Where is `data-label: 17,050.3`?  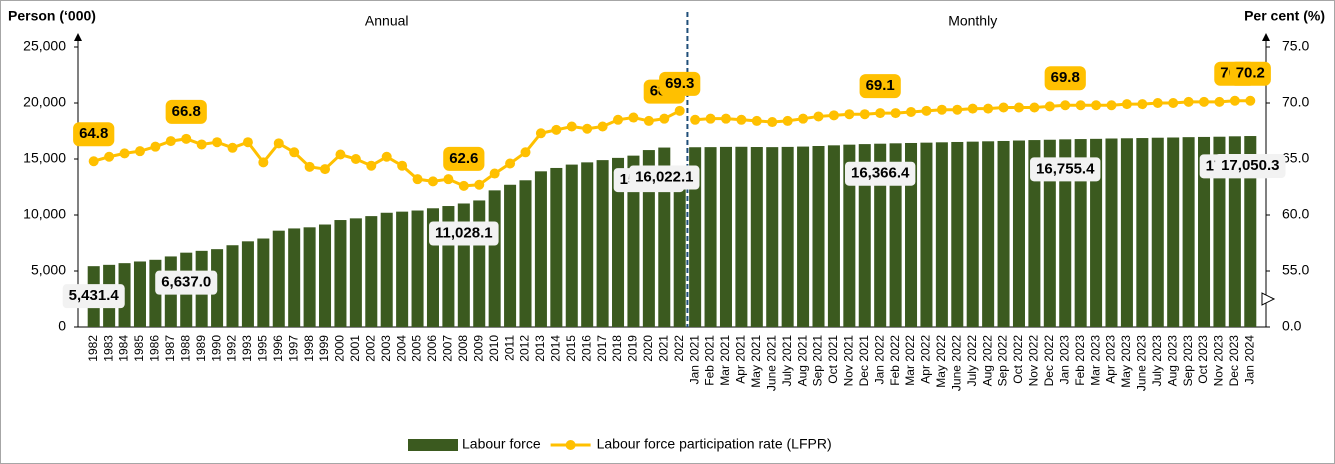
data-label: 17,050.3 is located at coordinates (1250, 165).